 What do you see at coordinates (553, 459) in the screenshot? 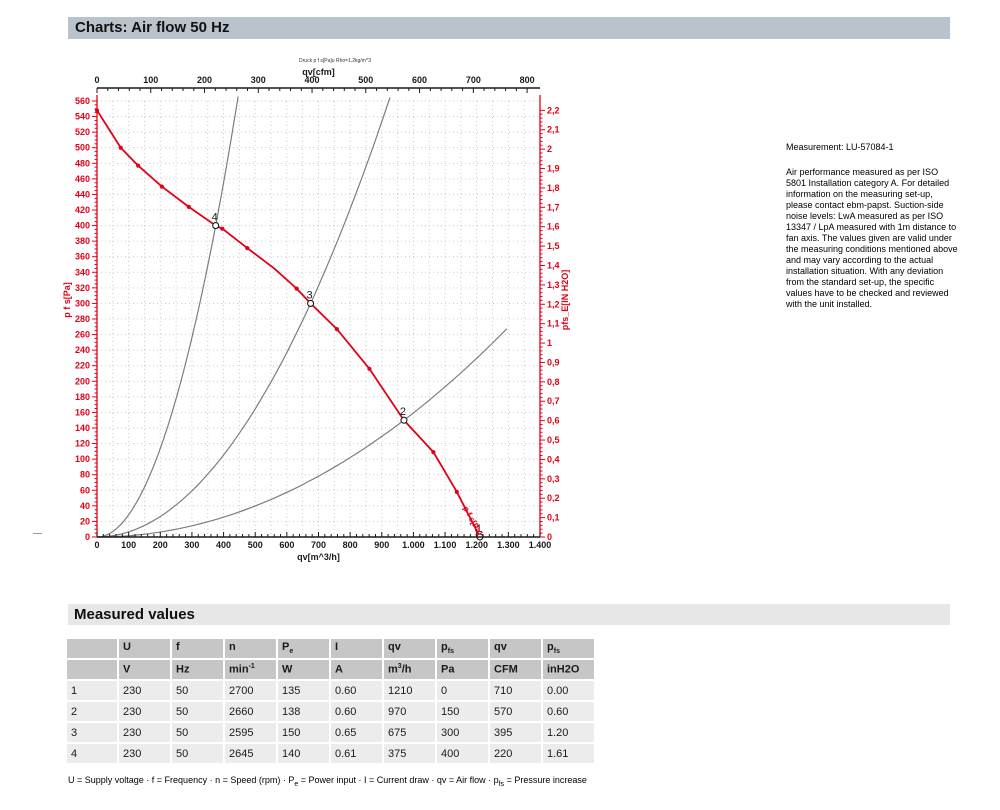
I see `svg-text: 0,4` at bounding box center [553, 459].